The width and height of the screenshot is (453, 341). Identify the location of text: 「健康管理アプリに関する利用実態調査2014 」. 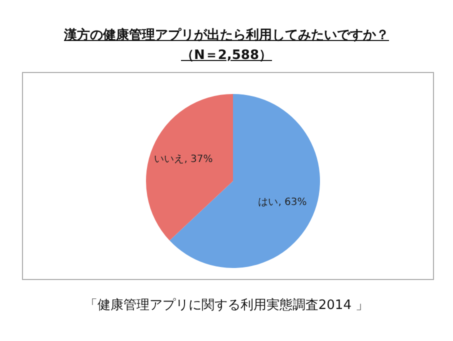
(226, 305).